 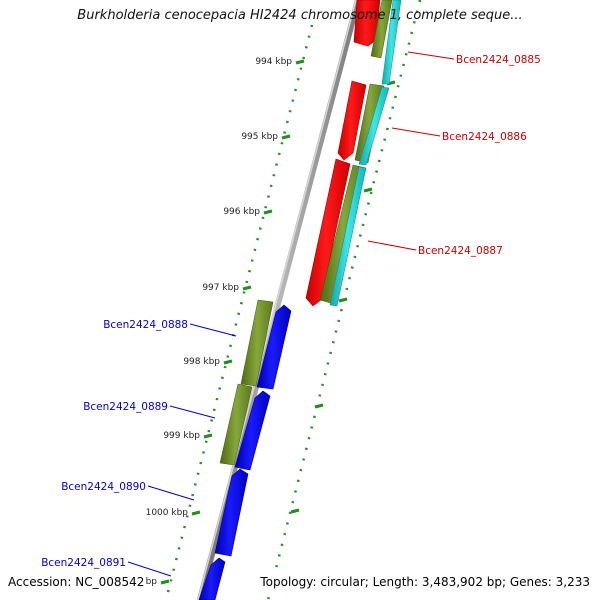 What do you see at coordinates (220, 288) in the screenshot?
I see `scale-label: 997 kbp` at bounding box center [220, 288].